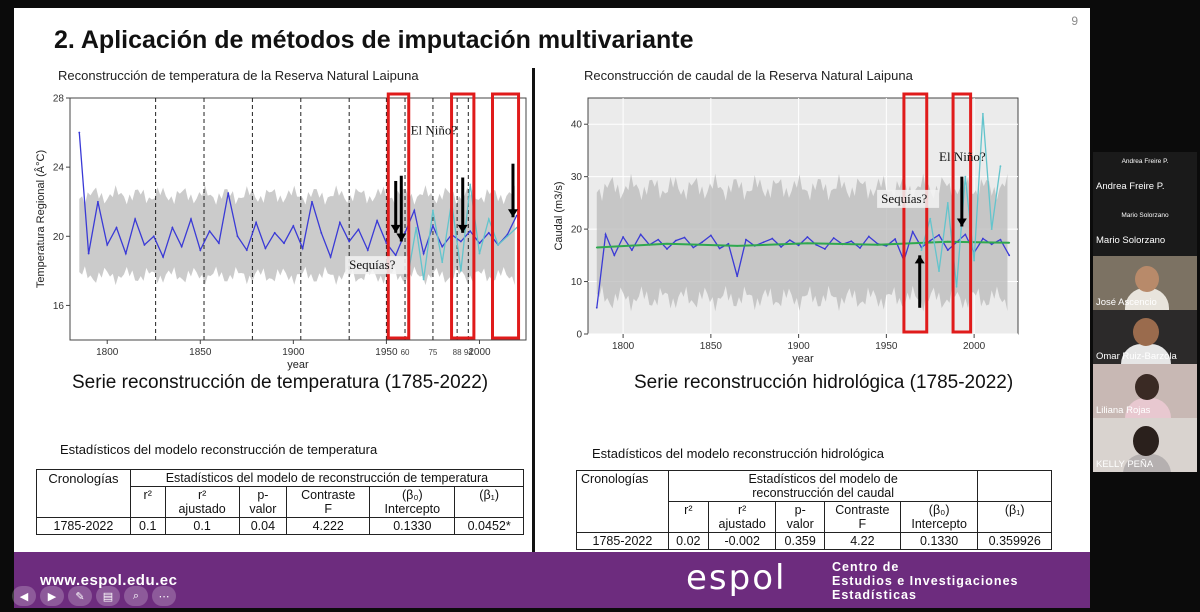 This screenshot has height=612, width=1200. What do you see at coordinates (108, 596) in the screenshot?
I see `slides-icon: ▤` at bounding box center [108, 596].